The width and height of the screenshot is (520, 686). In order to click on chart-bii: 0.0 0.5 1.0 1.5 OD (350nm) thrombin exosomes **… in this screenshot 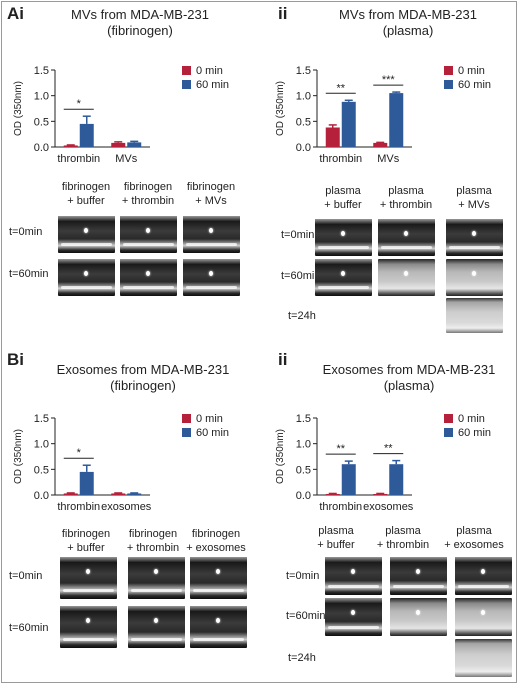, I will do `click(383, 463)`.